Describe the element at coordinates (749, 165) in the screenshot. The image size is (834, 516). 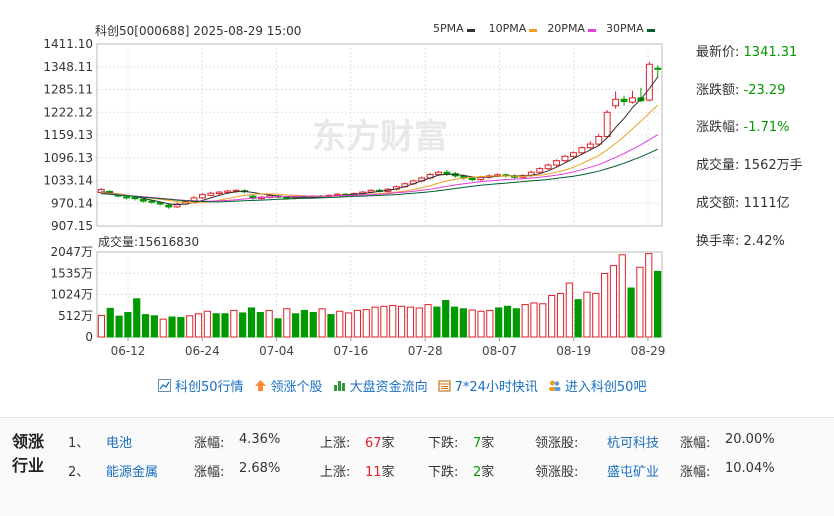
I see `stat-volume: 成交量: 1562万手` at that location.